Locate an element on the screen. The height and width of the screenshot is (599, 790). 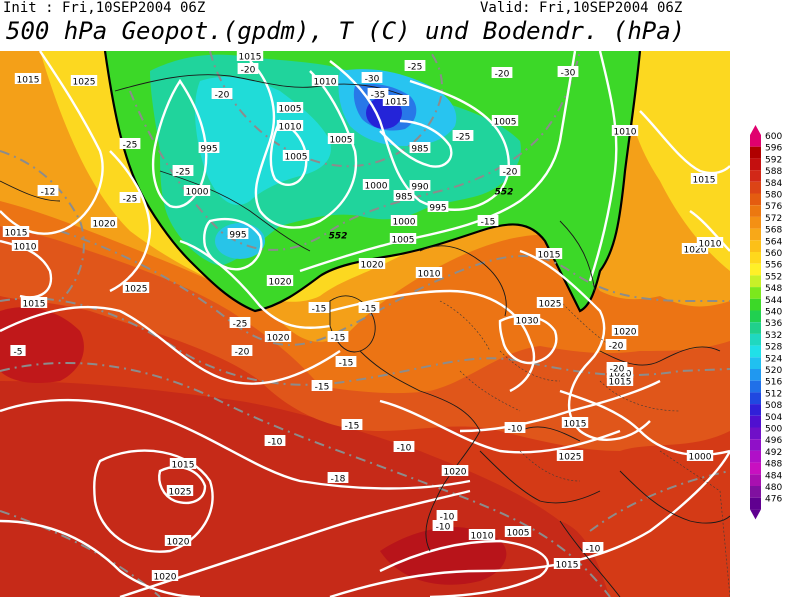
isotherm-label: -12 is located at coordinates (48, 193).